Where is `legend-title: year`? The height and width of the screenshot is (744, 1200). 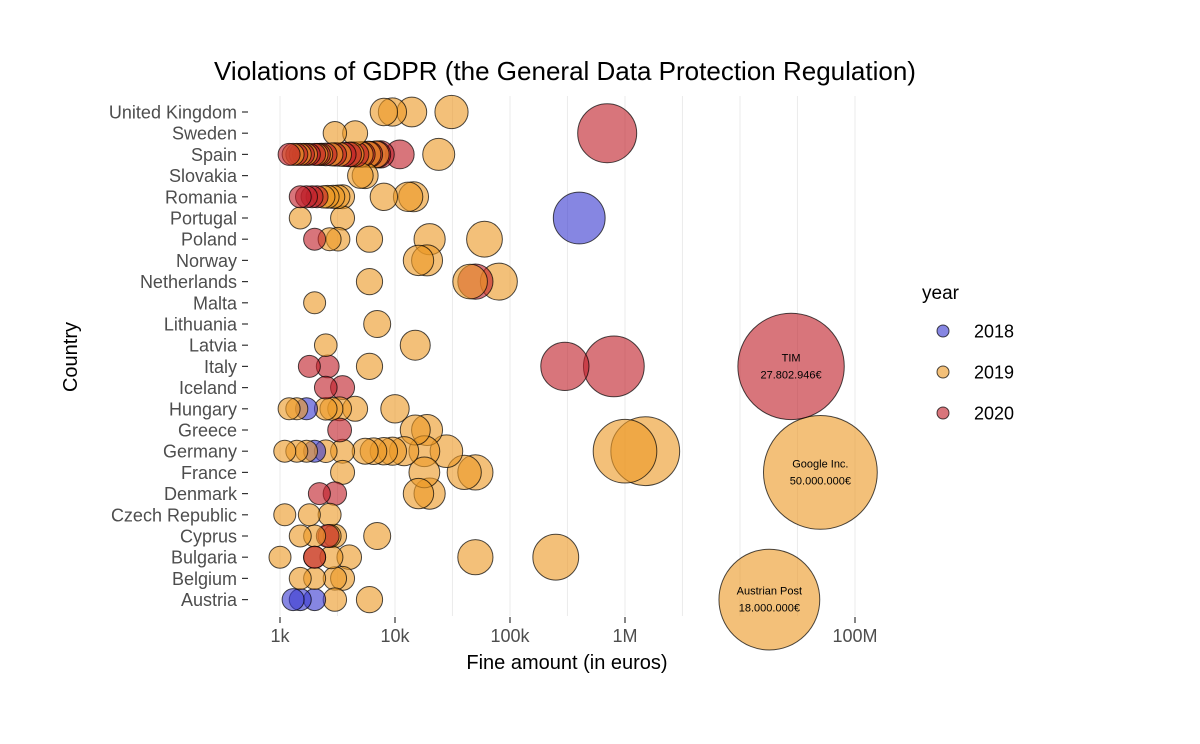 legend-title: year is located at coordinates (941, 293).